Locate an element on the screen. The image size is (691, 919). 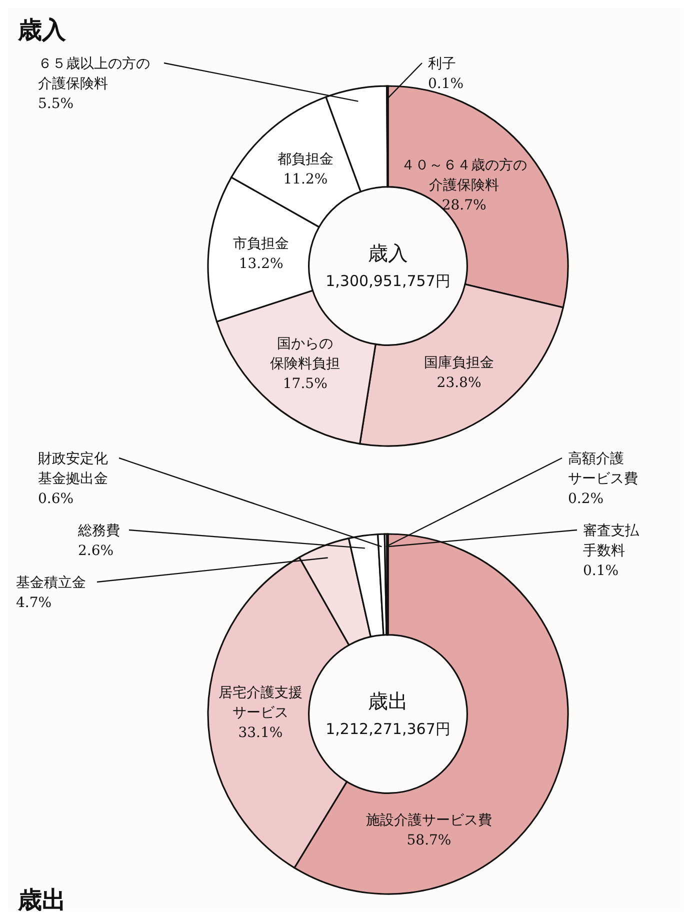
slice-label: 財政安定化基金拠出金 is located at coordinates (73, 469).